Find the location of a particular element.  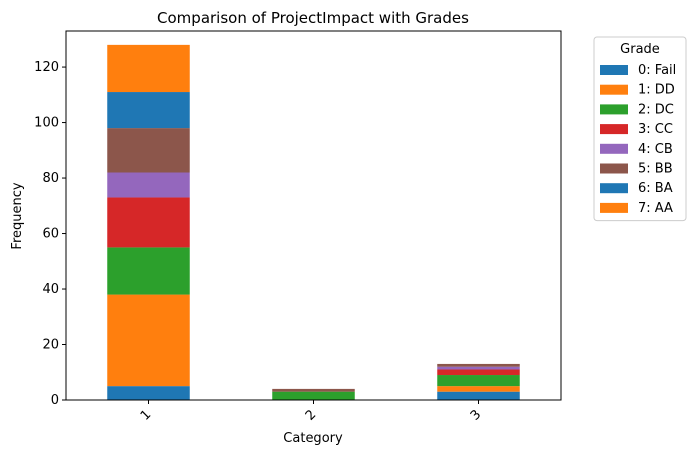

y-axis: 0 20 40 60 80 100 120 is located at coordinates (50, 234).